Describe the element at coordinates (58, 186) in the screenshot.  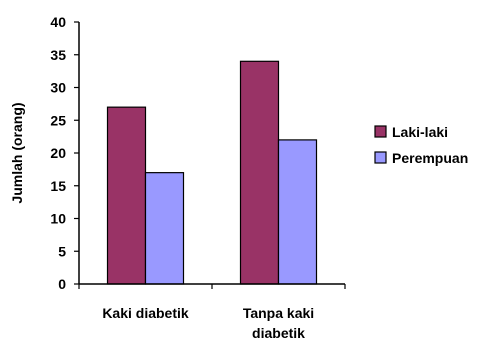
I see `y-tick-label: 15` at that location.